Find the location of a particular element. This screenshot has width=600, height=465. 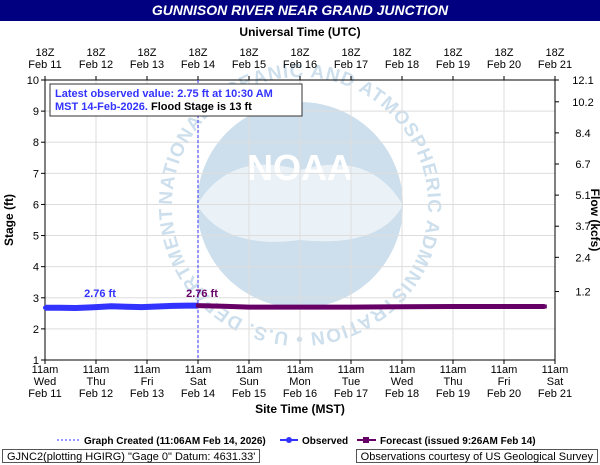

y2-tick-label: 3.7 is located at coordinates (582, 227).